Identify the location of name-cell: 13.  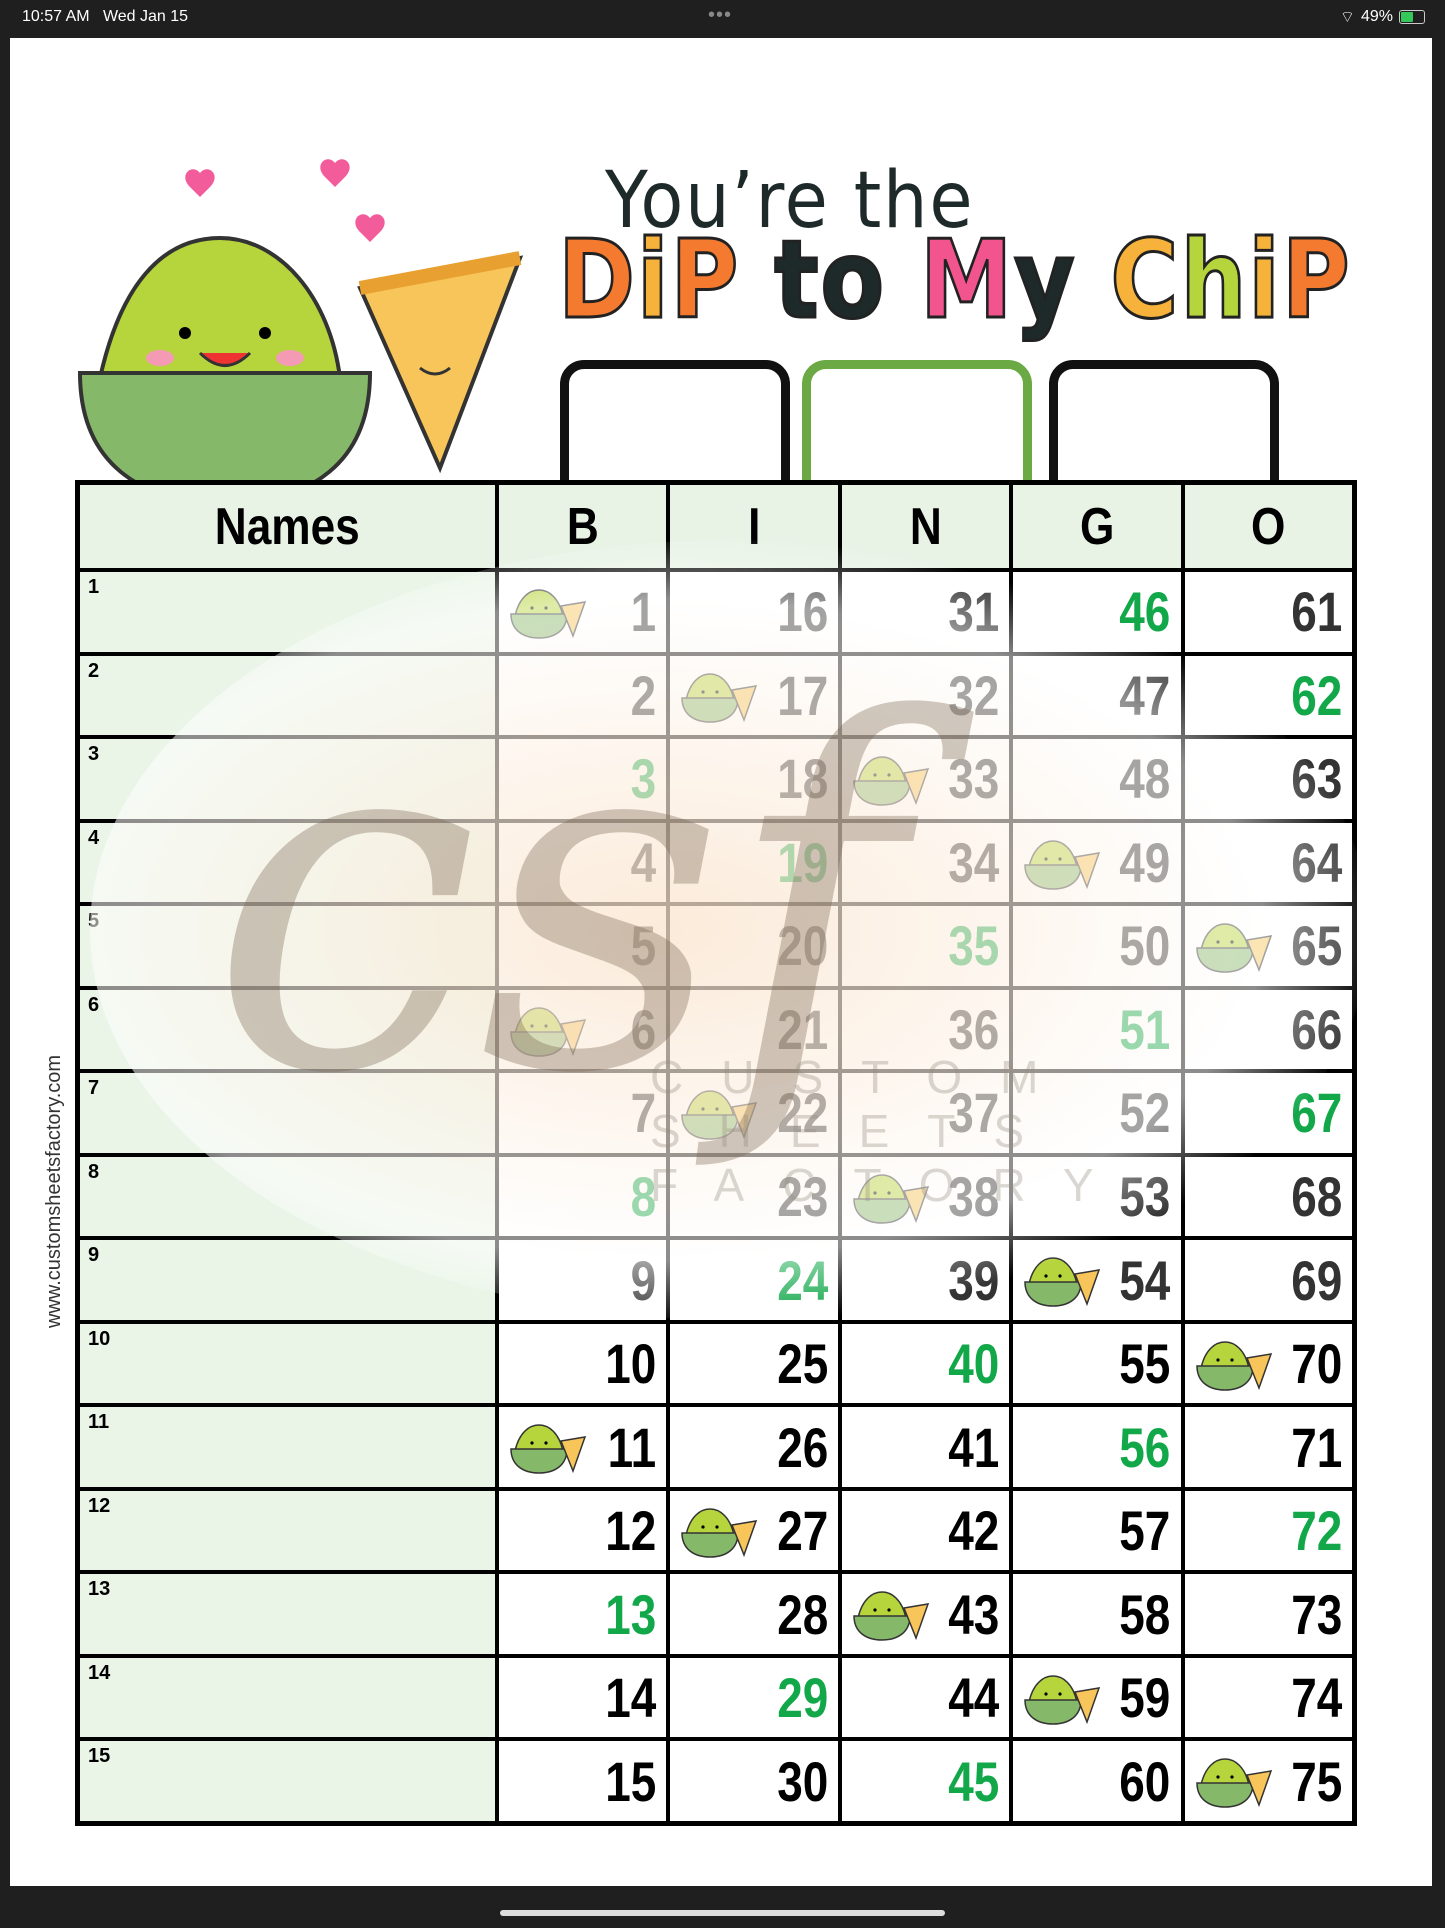
(287, 1614).